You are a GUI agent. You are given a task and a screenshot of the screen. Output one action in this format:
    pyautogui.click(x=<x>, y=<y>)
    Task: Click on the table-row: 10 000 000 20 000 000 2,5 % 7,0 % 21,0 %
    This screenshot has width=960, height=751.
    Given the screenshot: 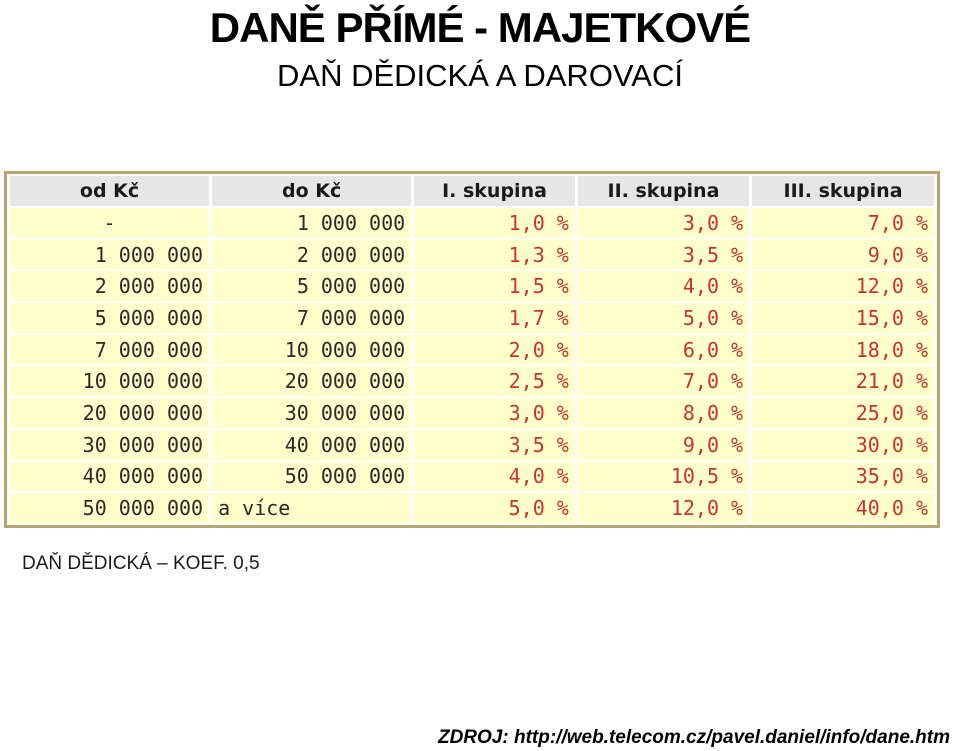 What is the action you would take?
    pyautogui.click(x=472, y=381)
    